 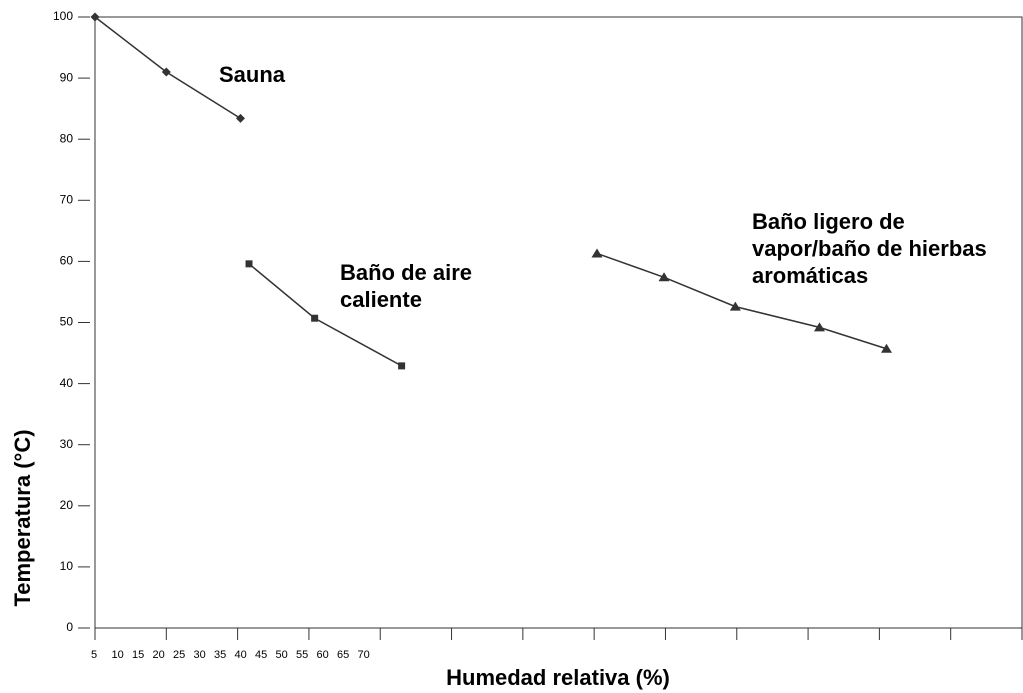 What do you see at coordinates (282, 655) in the screenshot?
I see `x-tick-label: 50` at bounding box center [282, 655].